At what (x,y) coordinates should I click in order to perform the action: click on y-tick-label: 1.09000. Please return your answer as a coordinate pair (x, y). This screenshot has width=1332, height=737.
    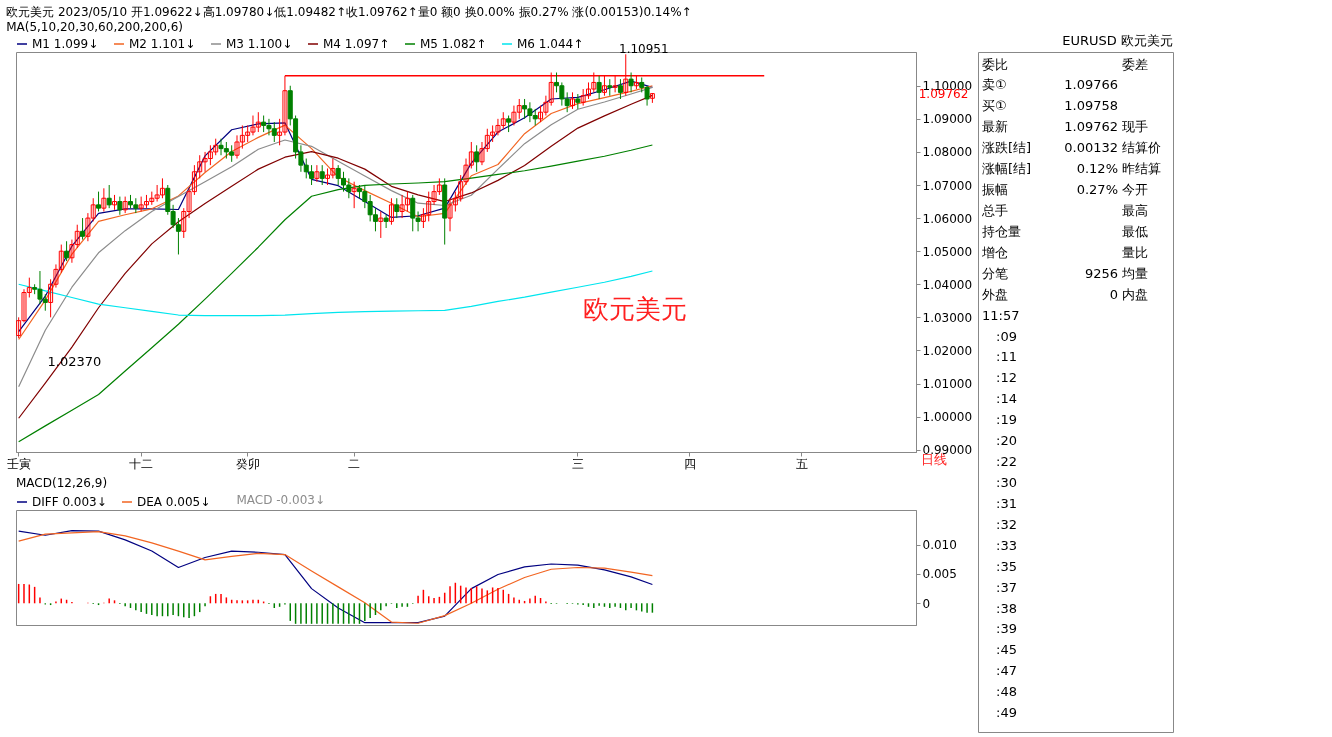
    Looking at the image, I should click on (947, 119).